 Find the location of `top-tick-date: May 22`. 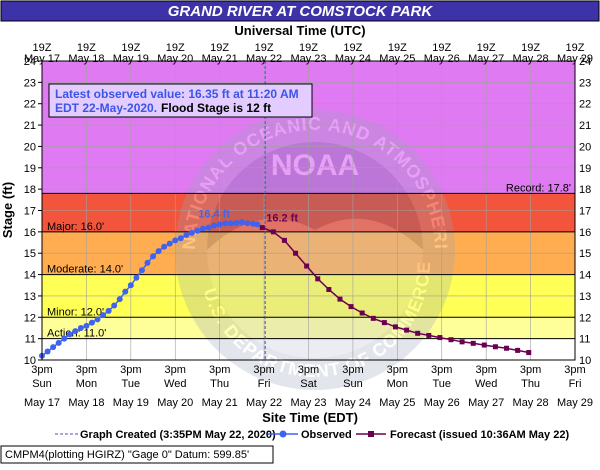

top-tick-date: May 22 is located at coordinates (264, 59).